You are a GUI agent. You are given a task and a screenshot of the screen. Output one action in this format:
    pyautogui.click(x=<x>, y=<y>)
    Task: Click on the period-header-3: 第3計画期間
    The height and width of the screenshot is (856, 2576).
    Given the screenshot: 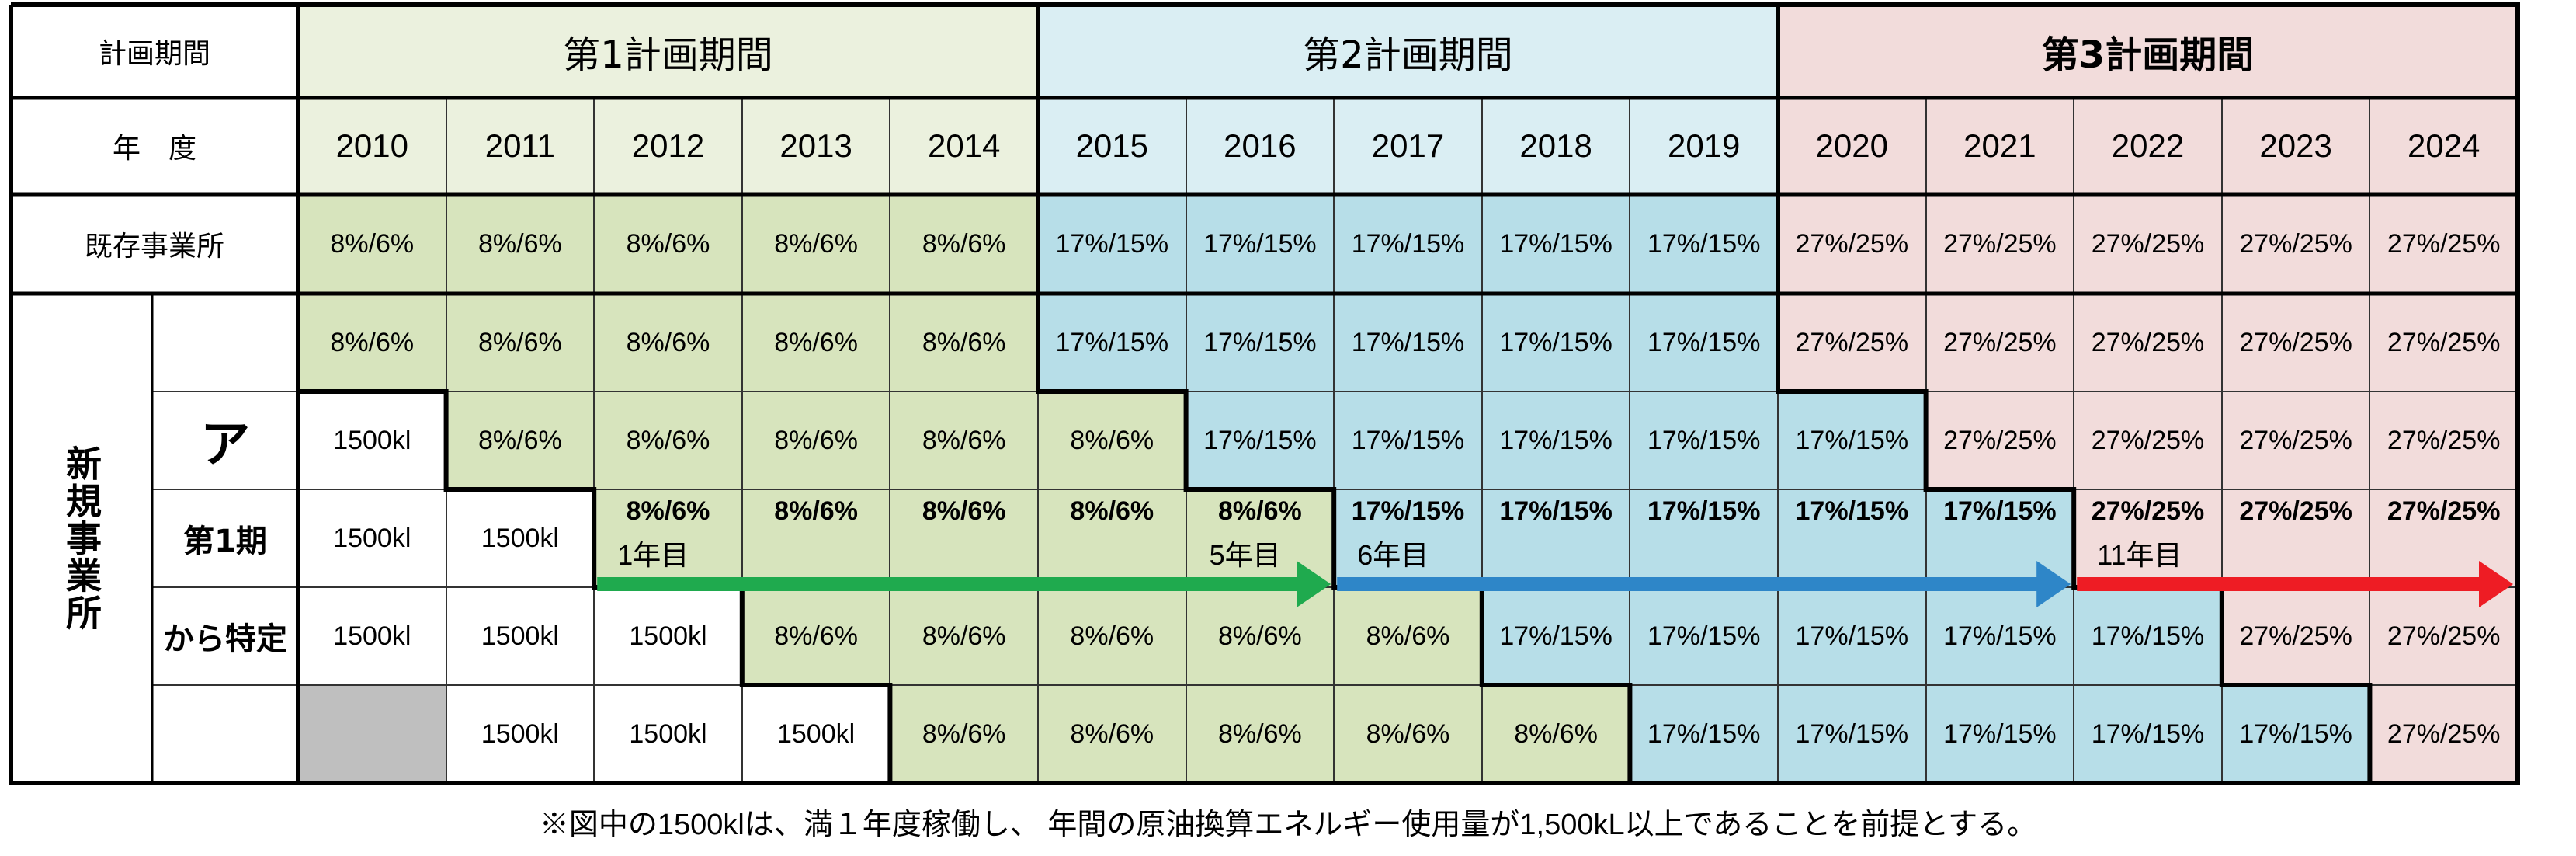 What is the action you would take?
    pyautogui.click(x=2148, y=51)
    